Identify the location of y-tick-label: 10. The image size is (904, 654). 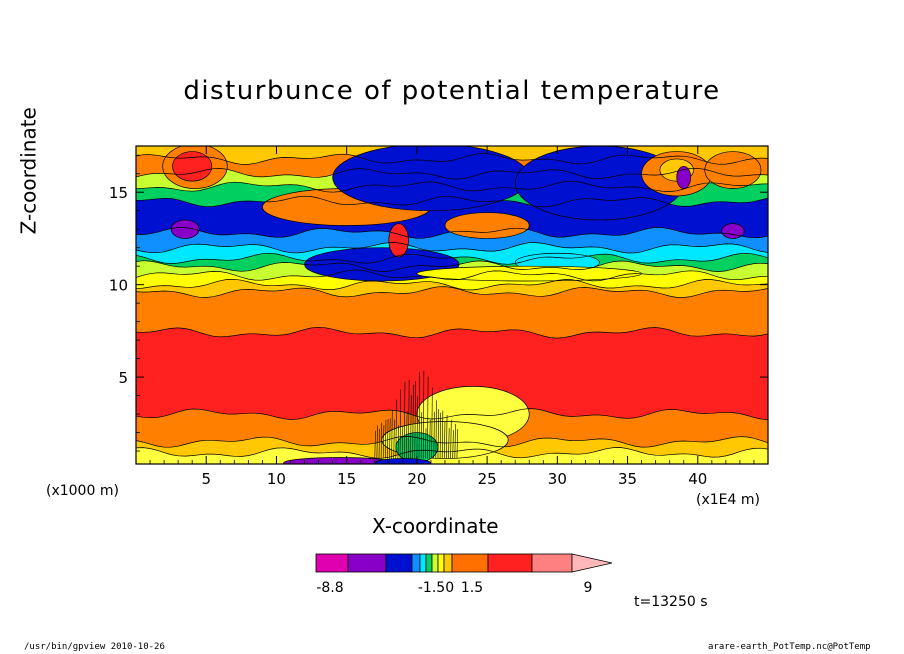
(118, 286).